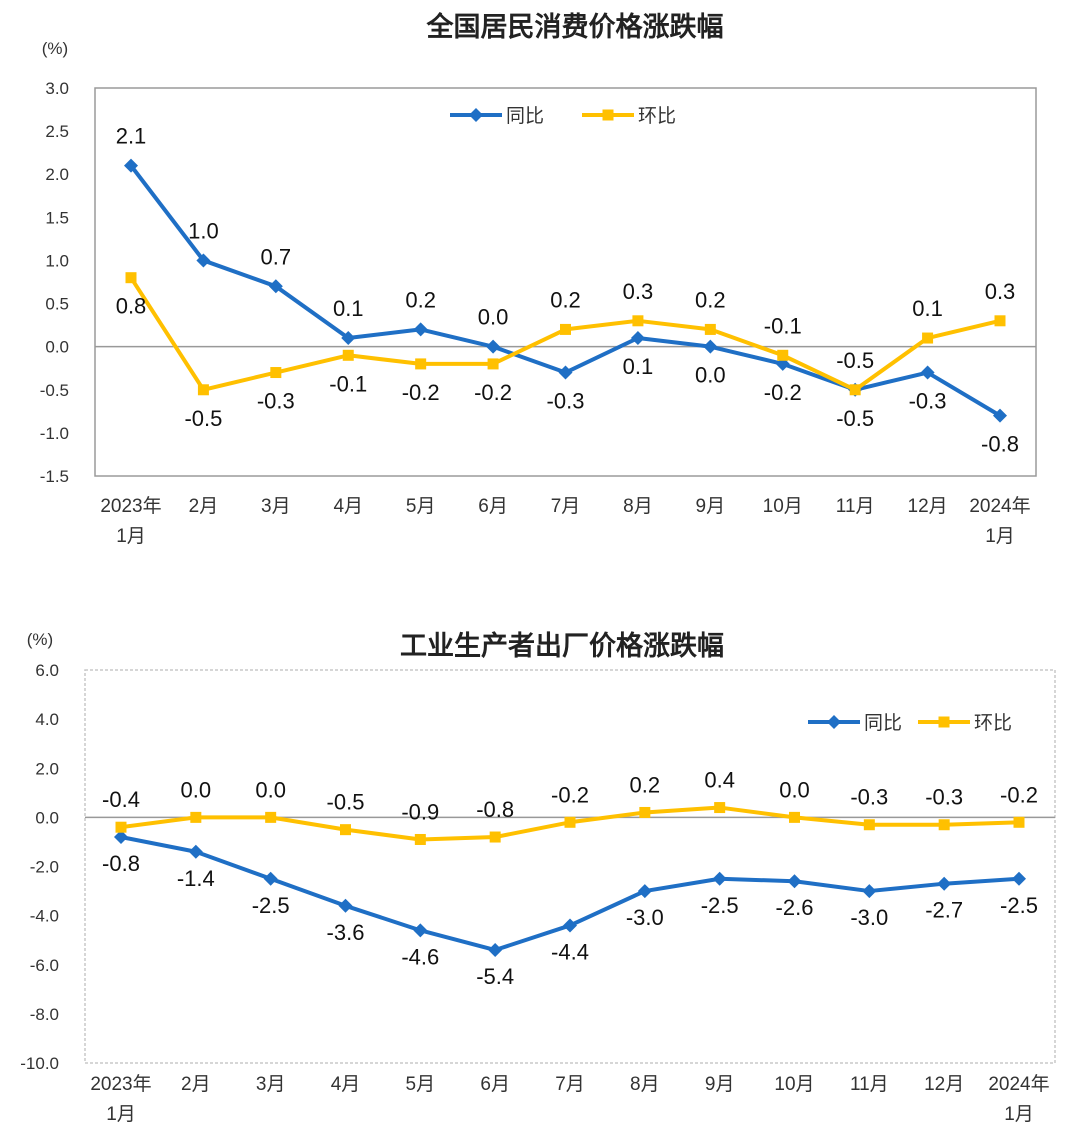 The width and height of the screenshot is (1080, 1135). Describe the element at coordinates (57, 174) in the screenshot. I see `y-tick-label: 2.0` at that location.